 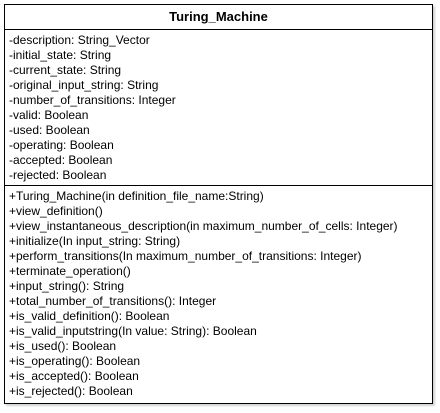 I want to click on operation-input-string: +input_string(): String, so click(x=67, y=286).